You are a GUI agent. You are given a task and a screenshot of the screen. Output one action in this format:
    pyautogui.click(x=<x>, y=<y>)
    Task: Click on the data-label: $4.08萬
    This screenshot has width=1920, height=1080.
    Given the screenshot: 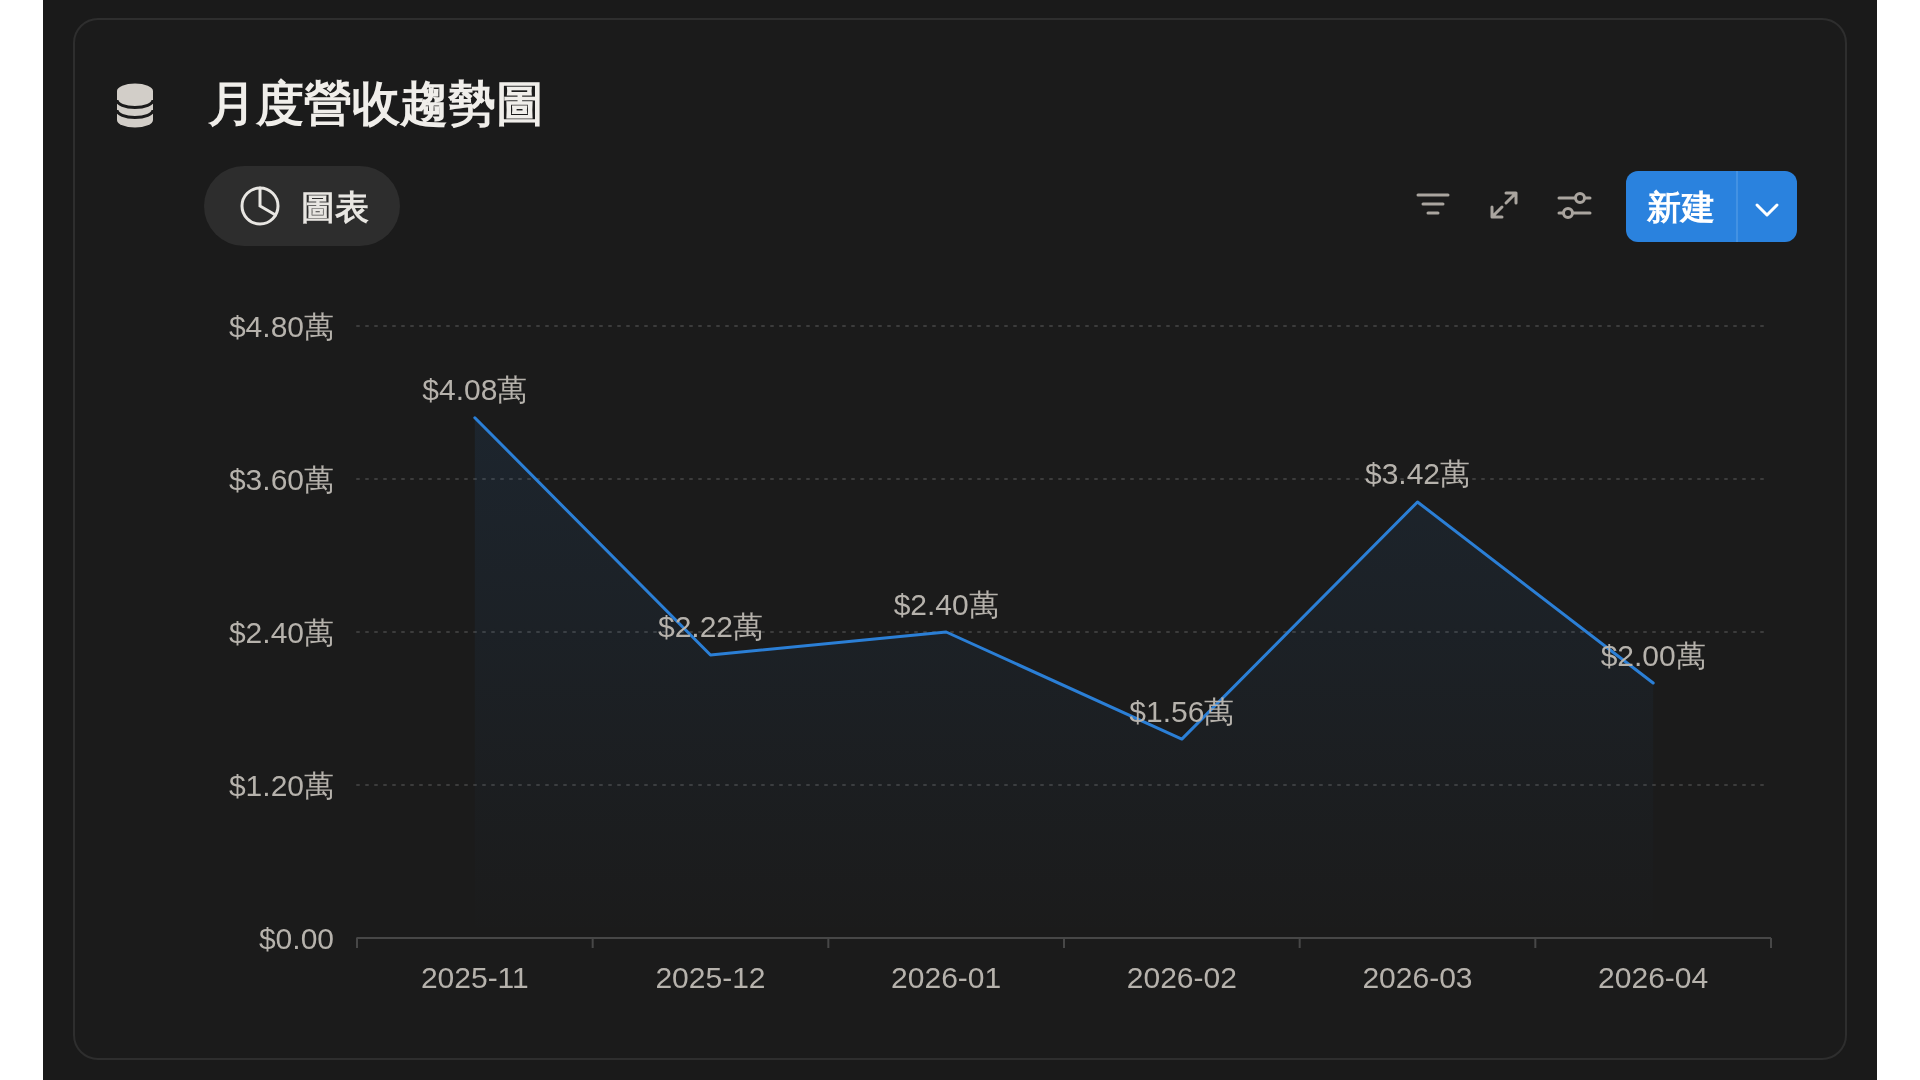 What is the action you would take?
    pyautogui.click(x=475, y=390)
    